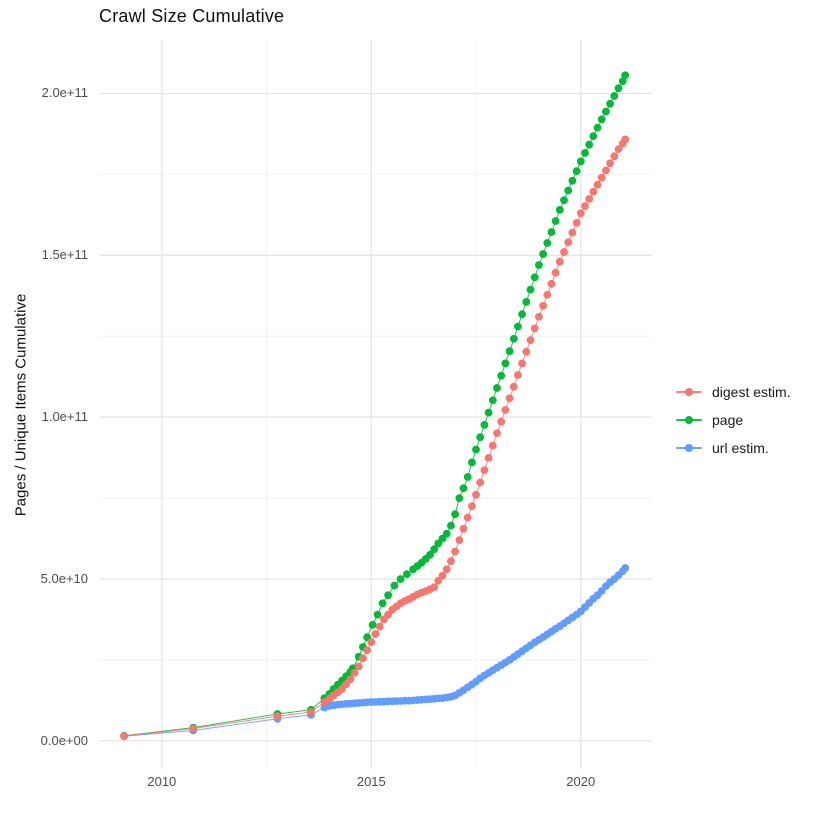  I want to click on y-tick-label: 1.0e+11, so click(64, 417).